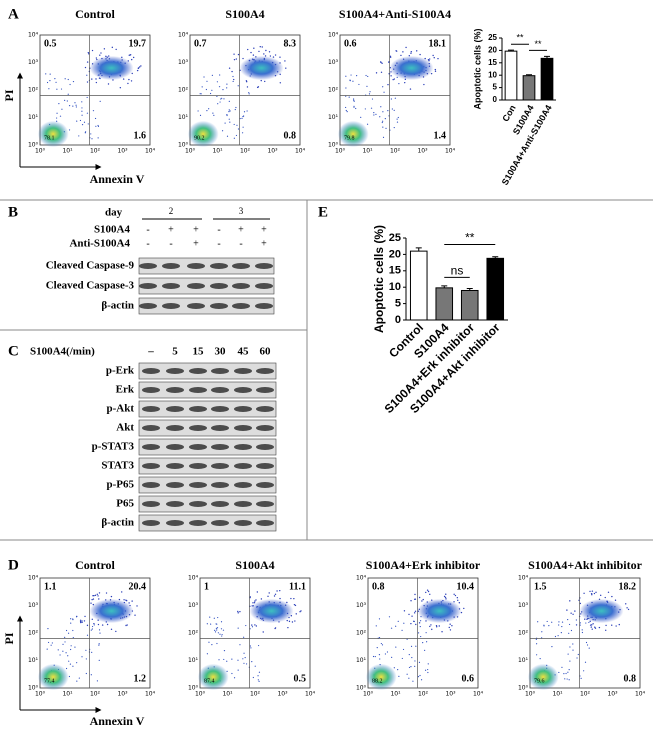  Describe the element at coordinates (628, 586) in the screenshot. I see `quadrant-value: 18.2` at that location.